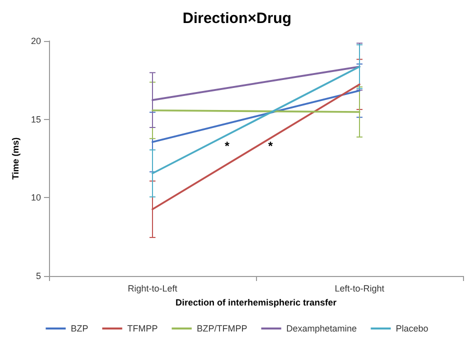 The image size is (474, 344). I want to click on x-axis-title: Direction of interhemispheric transfer, so click(256, 303).